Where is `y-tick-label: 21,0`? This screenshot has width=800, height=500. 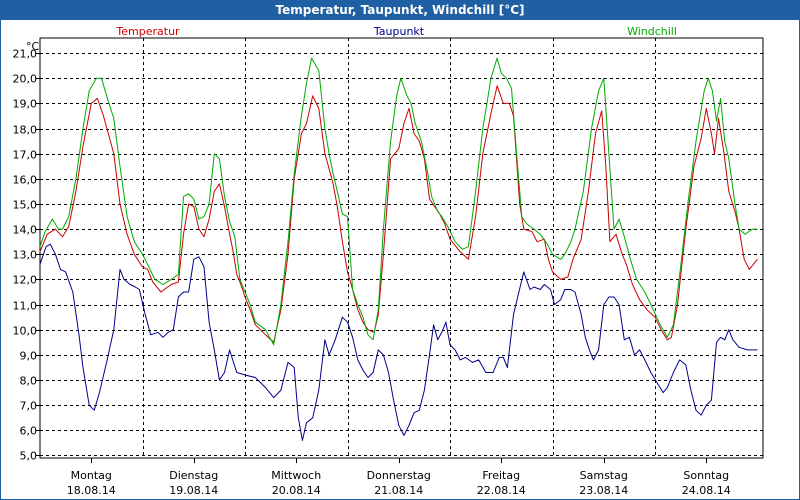
y-tick-label: 21,0 is located at coordinates (25, 54).